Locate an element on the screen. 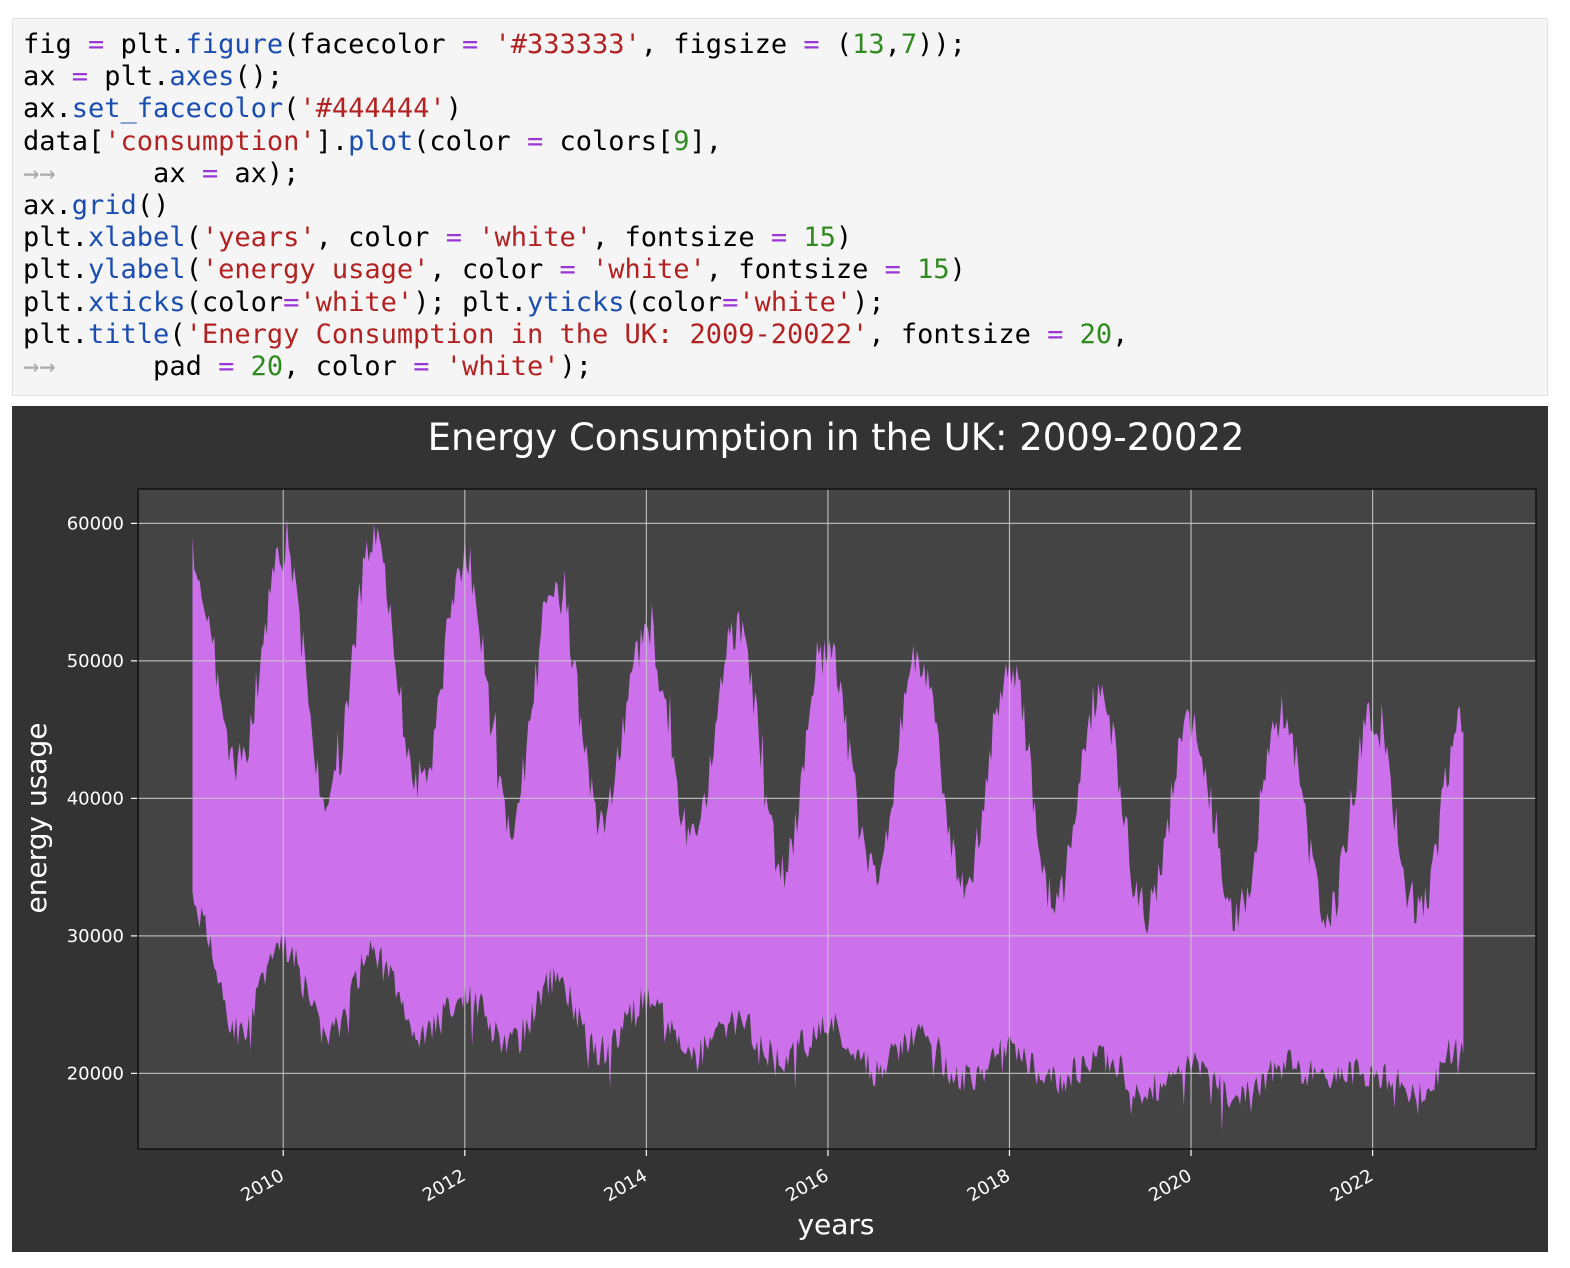  code-token: 7 is located at coordinates (909, 44).